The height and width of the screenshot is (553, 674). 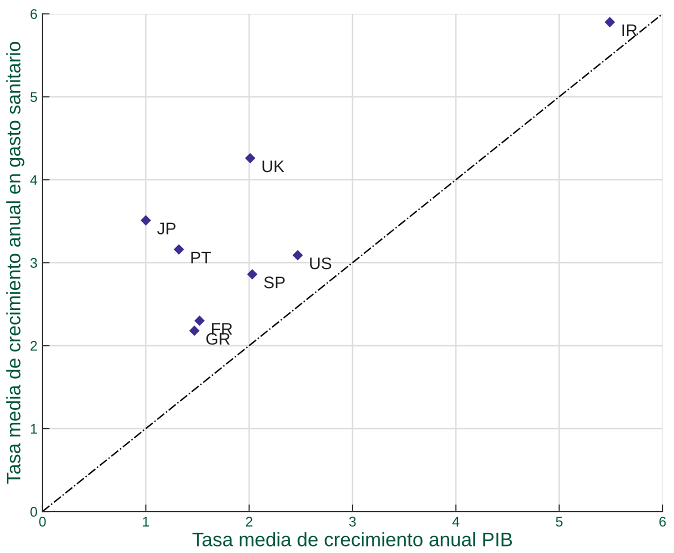 What do you see at coordinates (218, 338) in the screenshot?
I see `annotation: GR` at bounding box center [218, 338].